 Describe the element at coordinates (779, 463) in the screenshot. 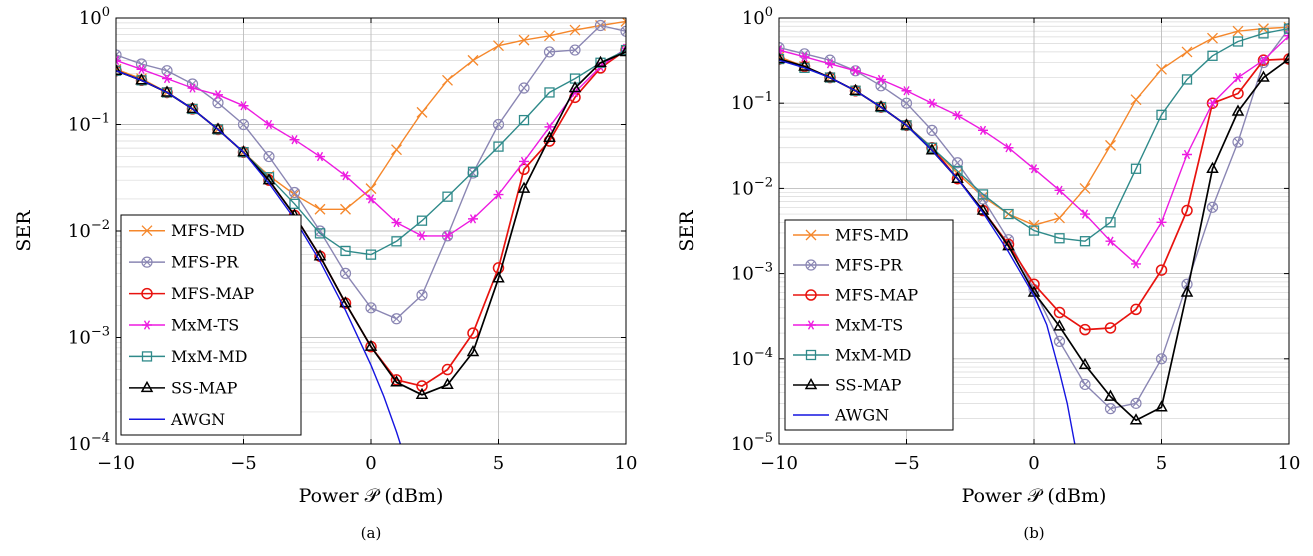

I see `x-tick-label: −10` at that location.